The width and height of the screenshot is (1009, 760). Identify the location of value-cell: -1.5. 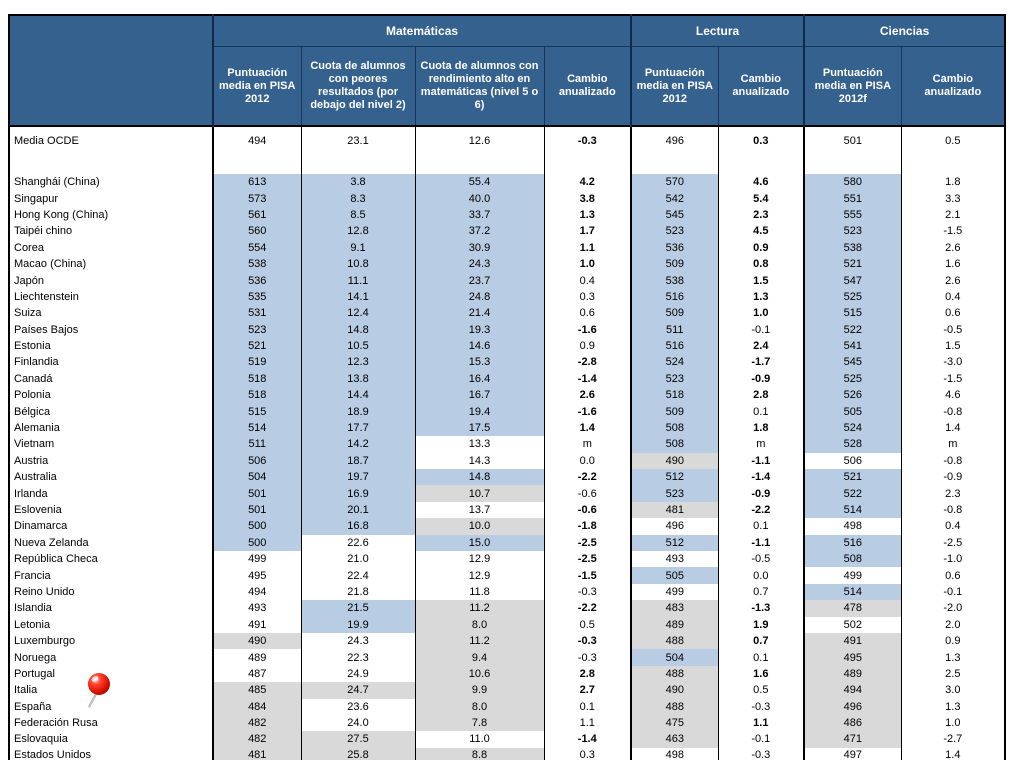
(587, 575).